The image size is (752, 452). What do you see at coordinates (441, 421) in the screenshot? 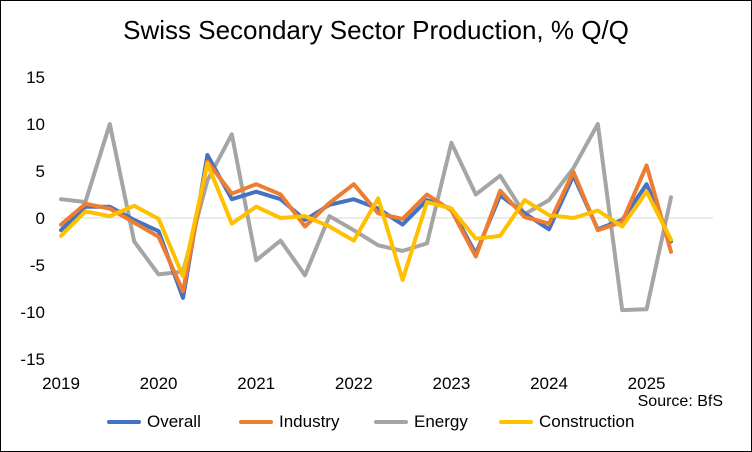
I see `legend-label-energy: Energy` at bounding box center [441, 421].